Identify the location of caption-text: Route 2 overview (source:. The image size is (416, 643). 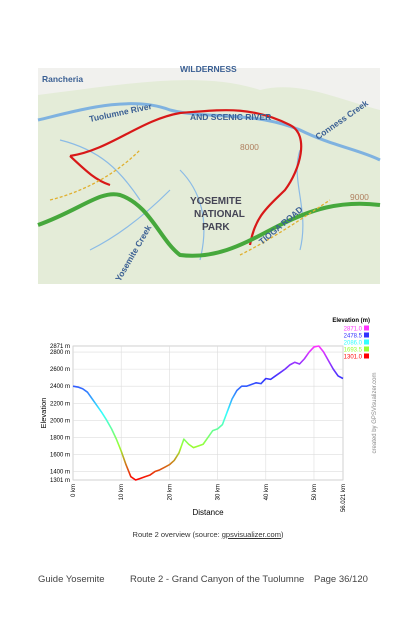
(177, 534).